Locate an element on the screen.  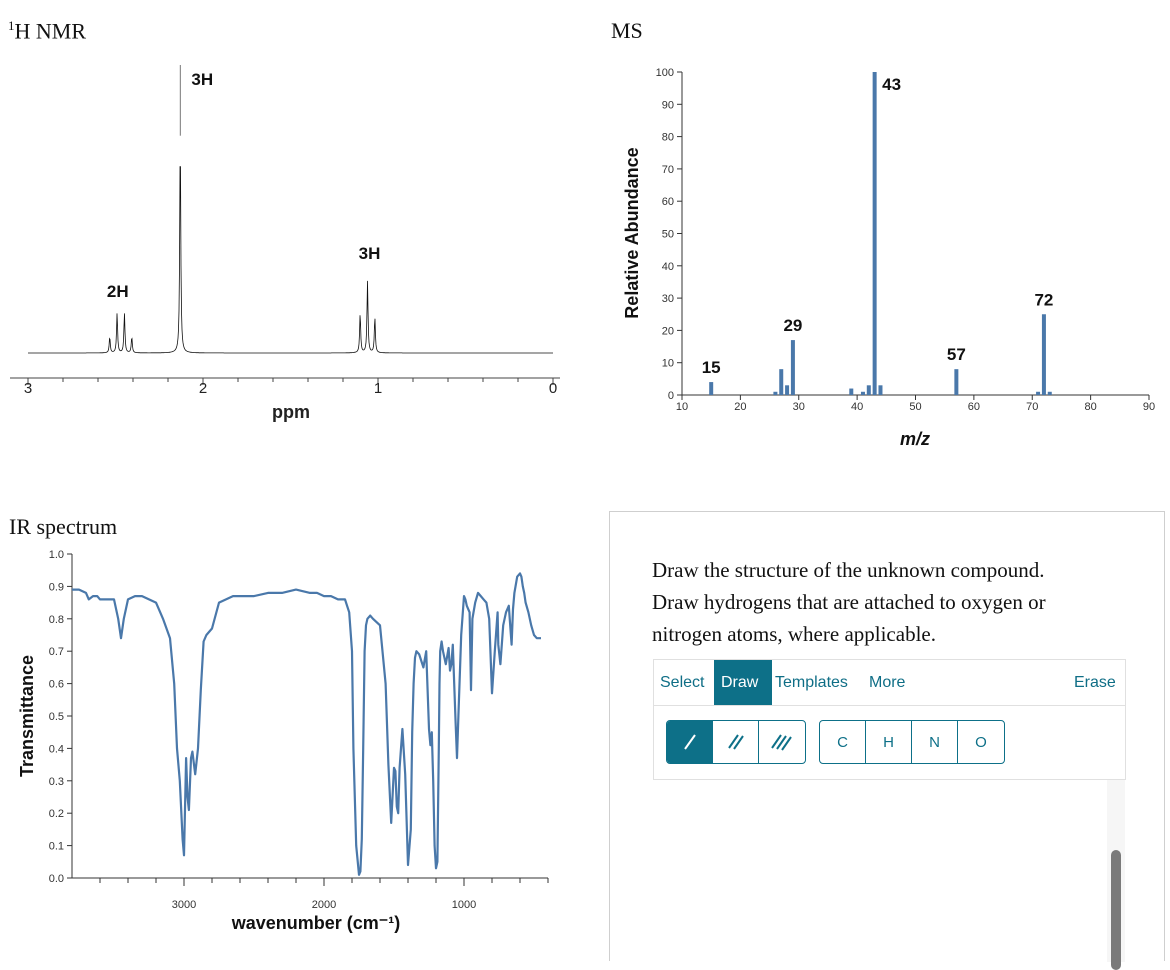
ir-y-tick-label: 0.7 is located at coordinates (56, 652).